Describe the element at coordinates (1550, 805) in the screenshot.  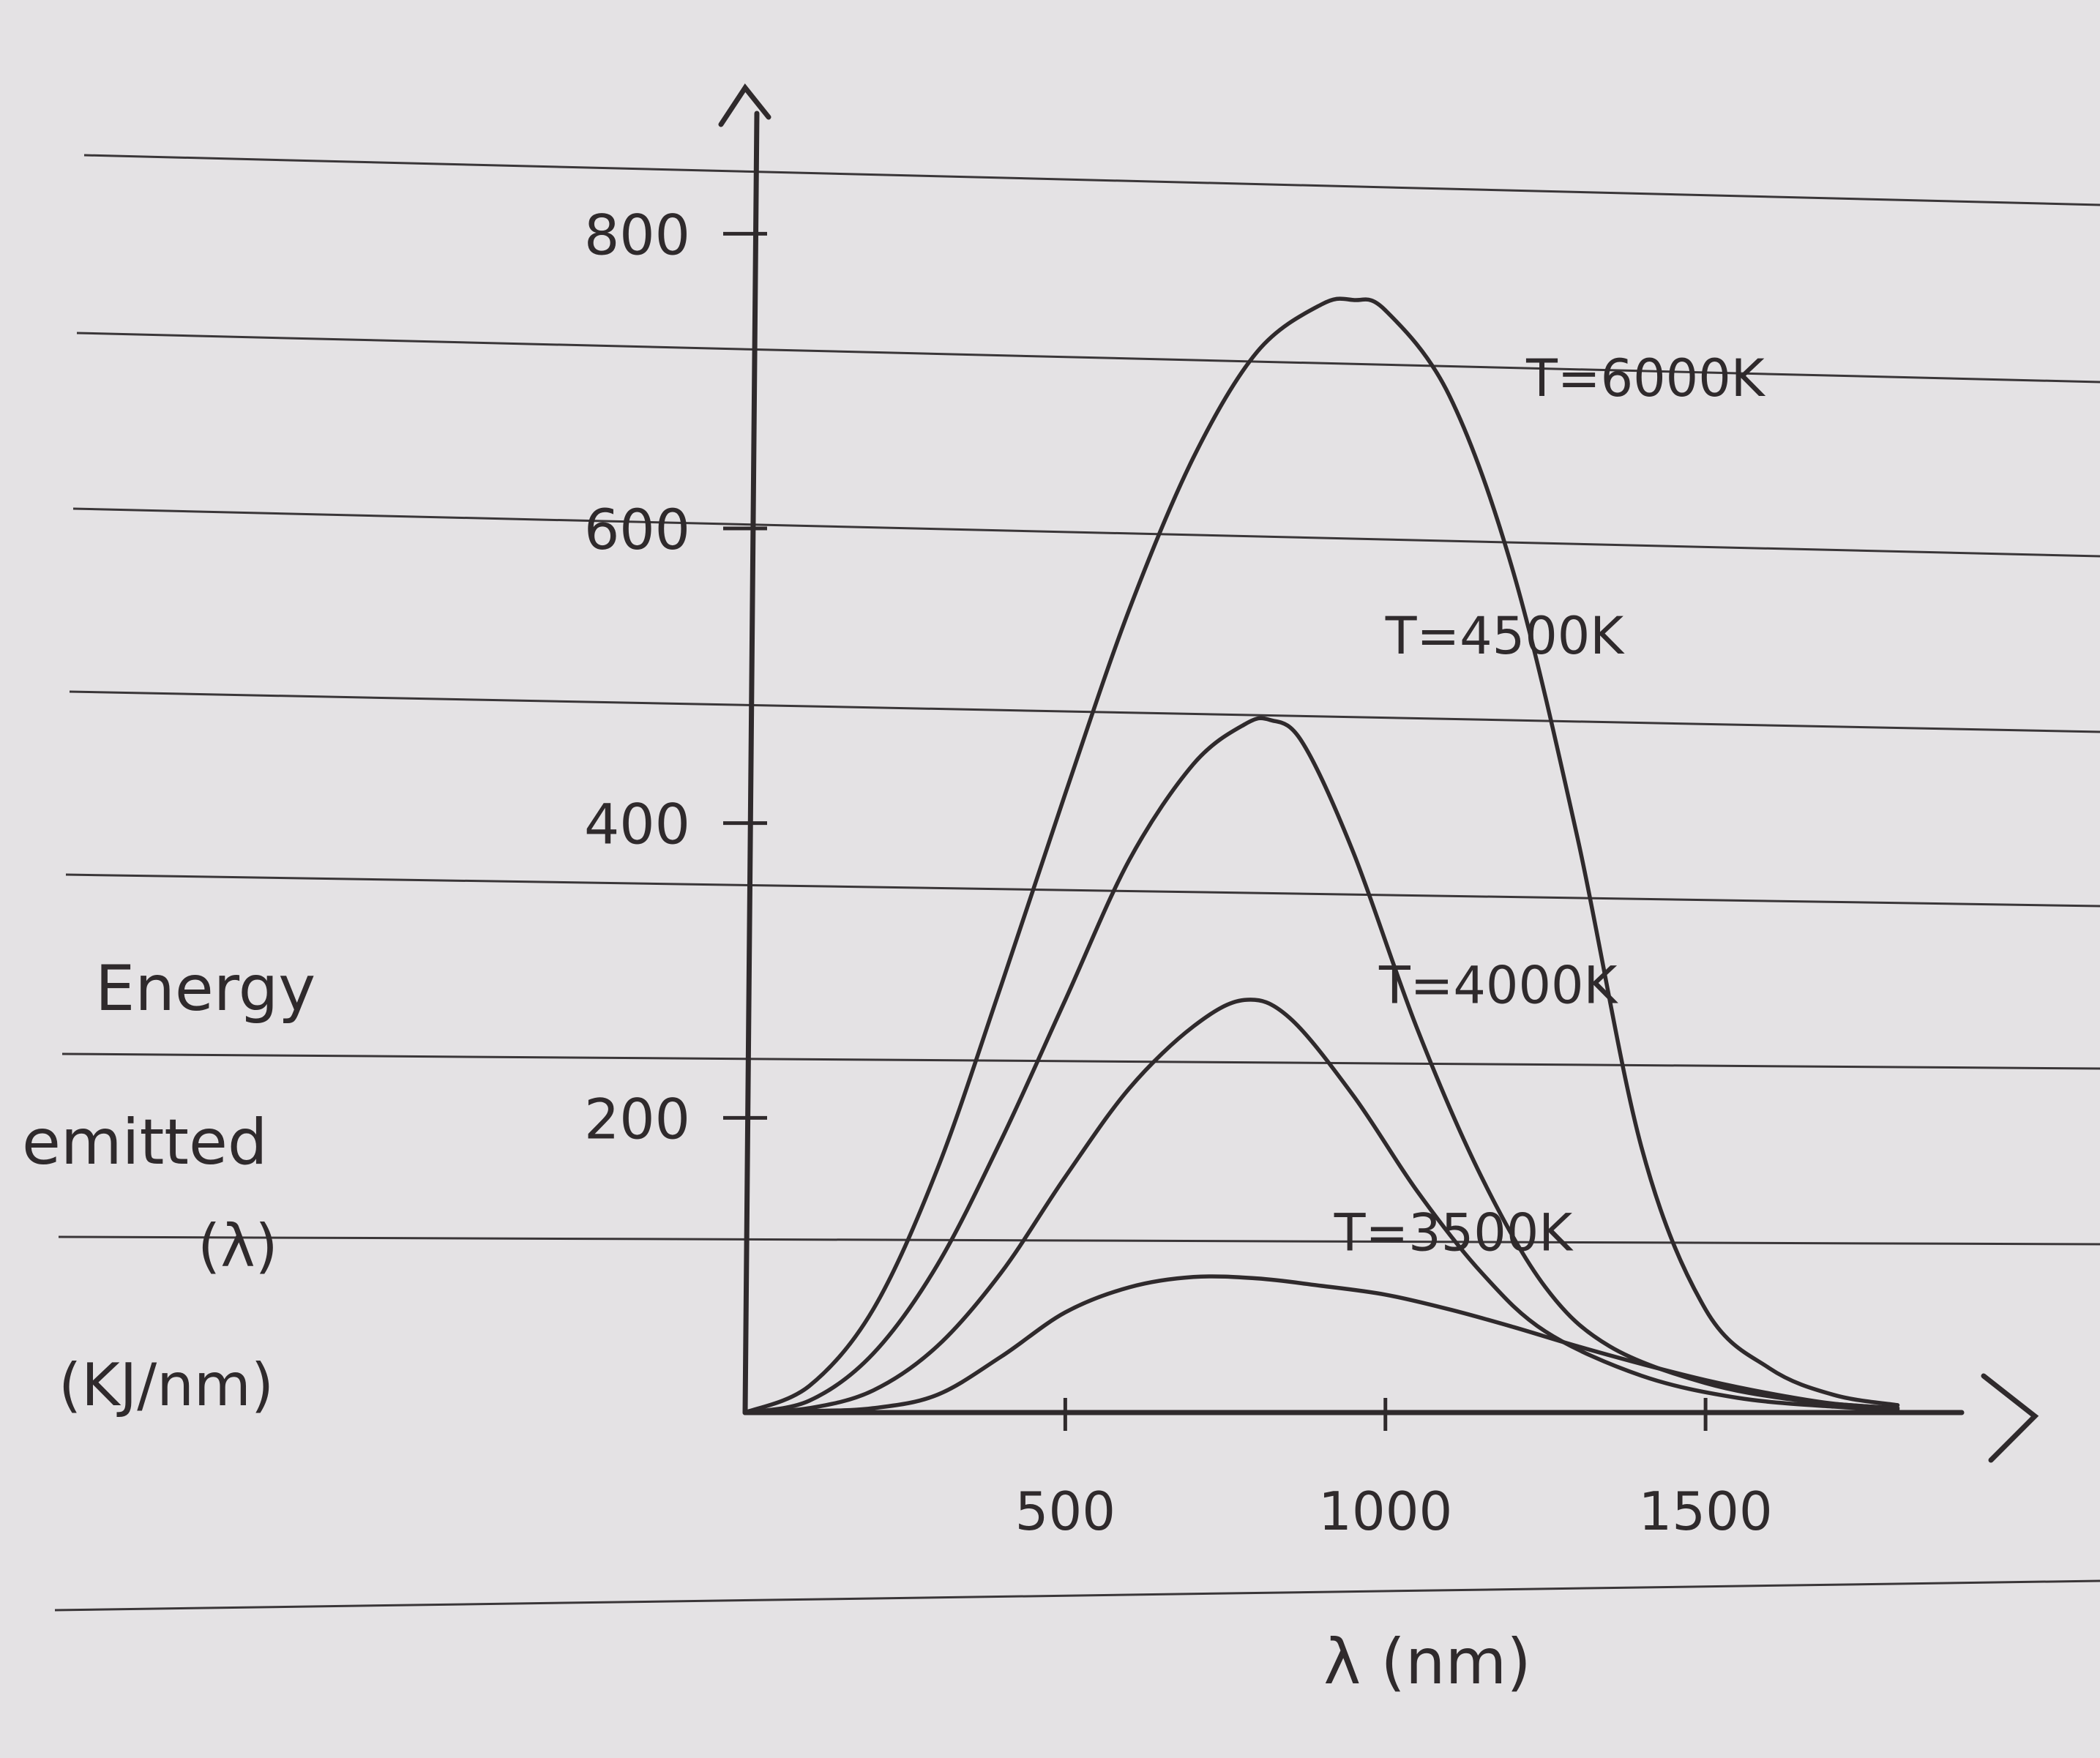
I see `series-labels: T=6000K T=4500K T=4000K T=3500K` at that location.